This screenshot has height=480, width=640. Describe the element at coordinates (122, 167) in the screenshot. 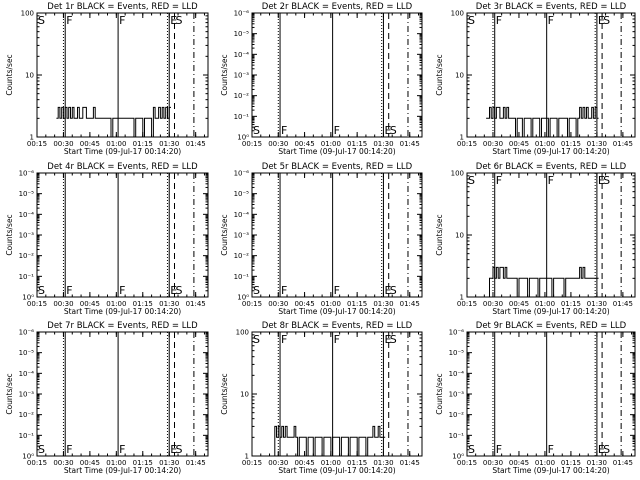

I see `panel-title: Det 4r BLACK = Events, RED = LLD` at that location.